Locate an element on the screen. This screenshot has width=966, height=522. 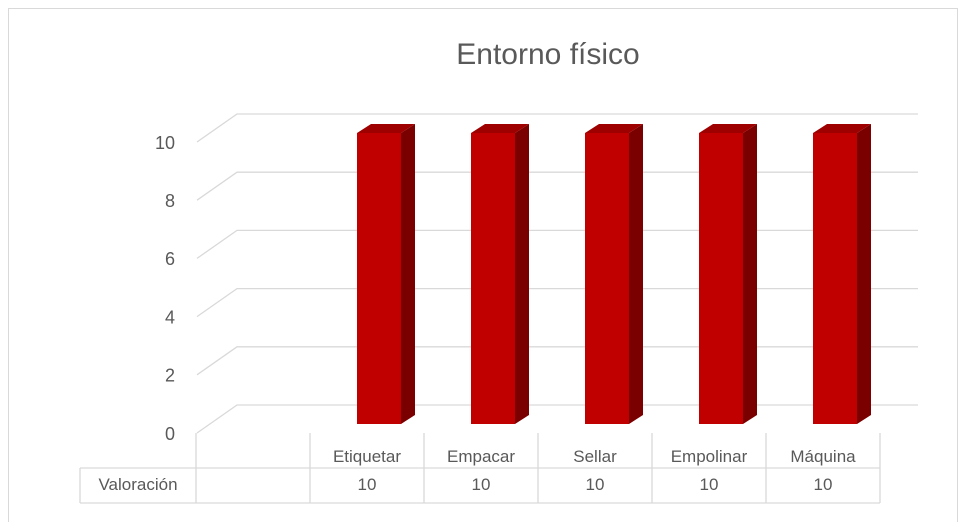
table-row-label: Valoración is located at coordinates (137, 484).